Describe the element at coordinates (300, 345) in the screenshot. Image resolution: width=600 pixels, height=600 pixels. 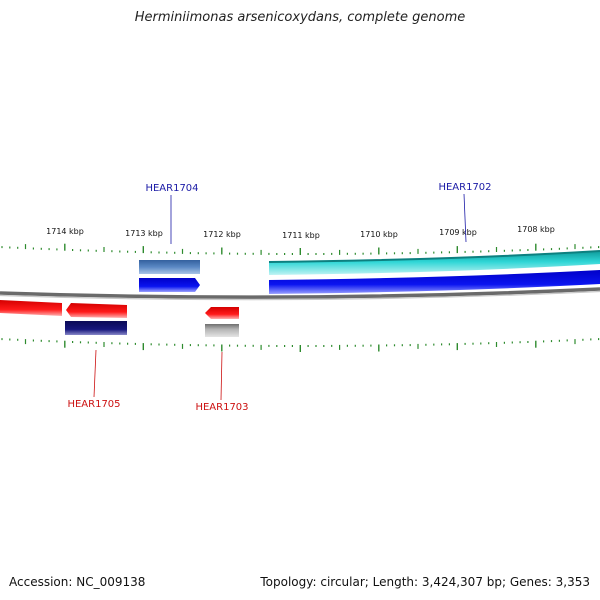
I see `ruler-ticks-bottom` at that location.